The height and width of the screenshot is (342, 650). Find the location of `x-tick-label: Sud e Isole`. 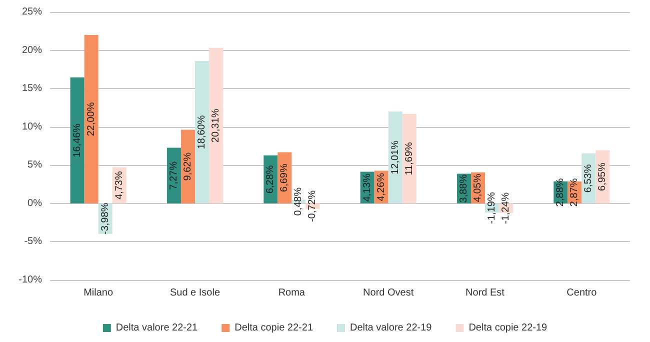

x-tick-label: Sud e Isole is located at coordinates (195, 293).